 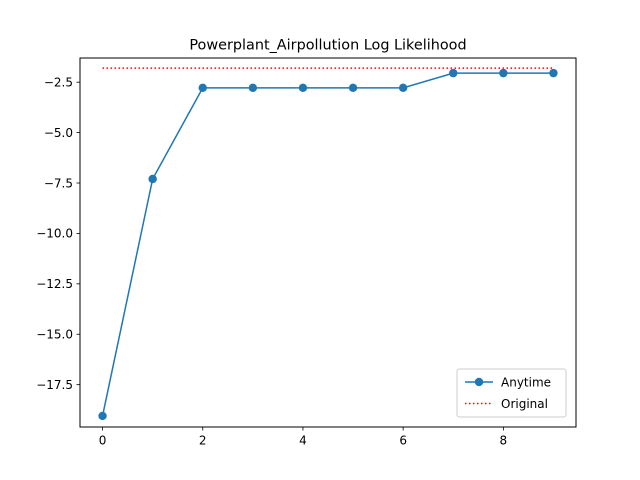 I want to click on legend-marker-anytime, so click(x=479, y=382).